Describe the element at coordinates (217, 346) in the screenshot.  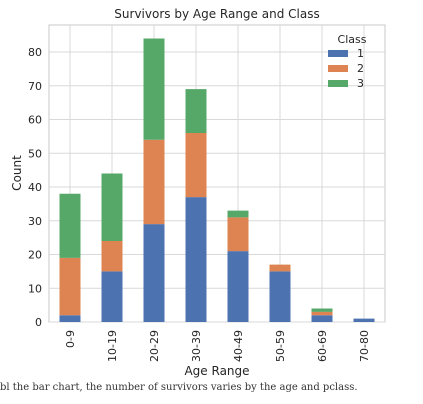
I see `x-axis-ticks: 0-9 10-19 20-29 30-39 40-49 50-59 60-69 70-80` at that location.